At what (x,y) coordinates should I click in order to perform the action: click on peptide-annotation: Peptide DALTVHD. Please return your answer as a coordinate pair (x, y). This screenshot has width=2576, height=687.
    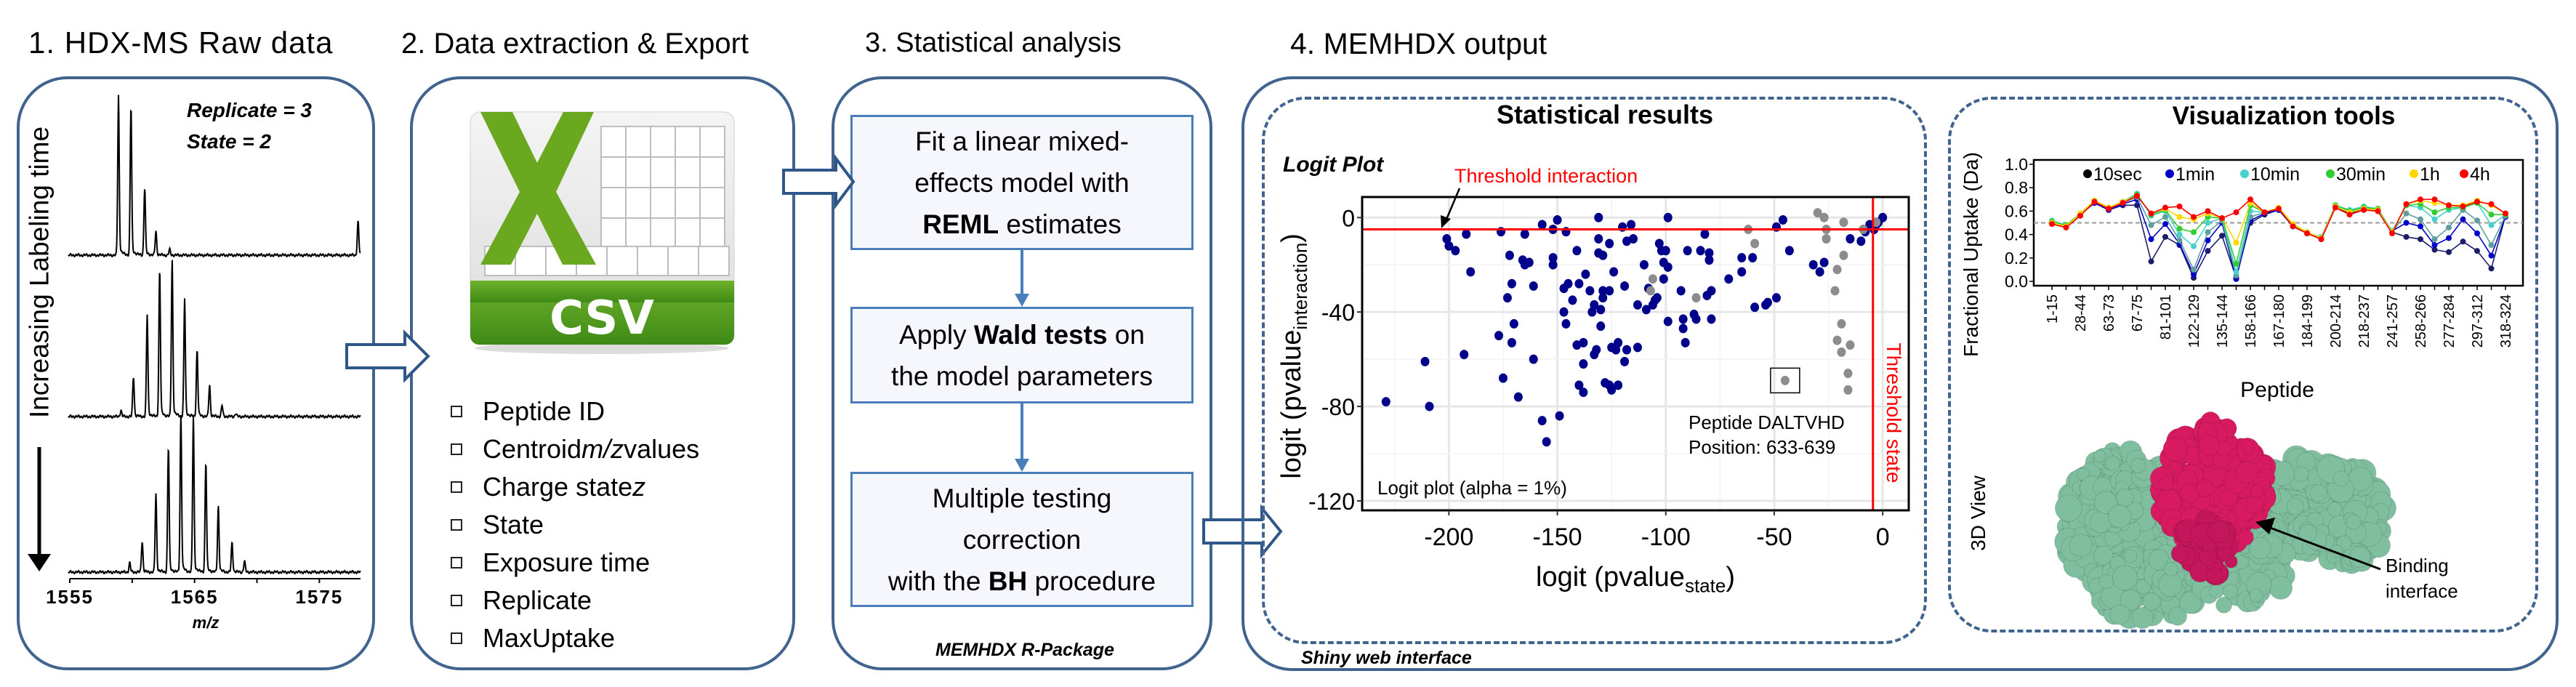
    Looking at the image, I should click on (1767, 422).